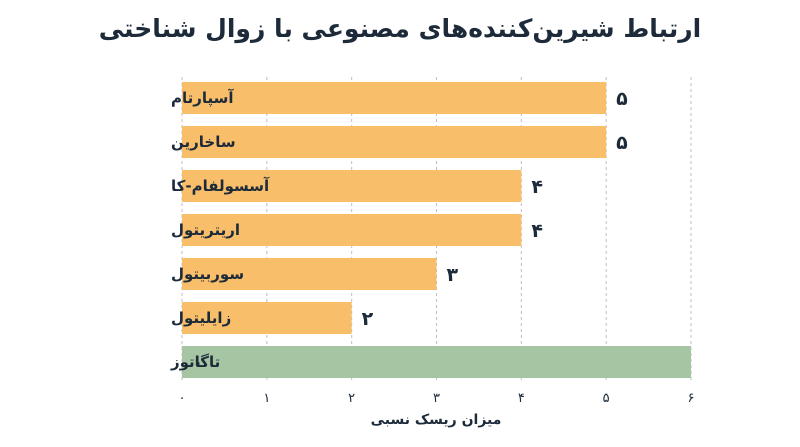 Image resolution: width=800 pixels, height=447 pixels. What do you see at coordinates (198, 363) in the screenshot?
I see `value-label: ۰` at bounding box center [198, 363].